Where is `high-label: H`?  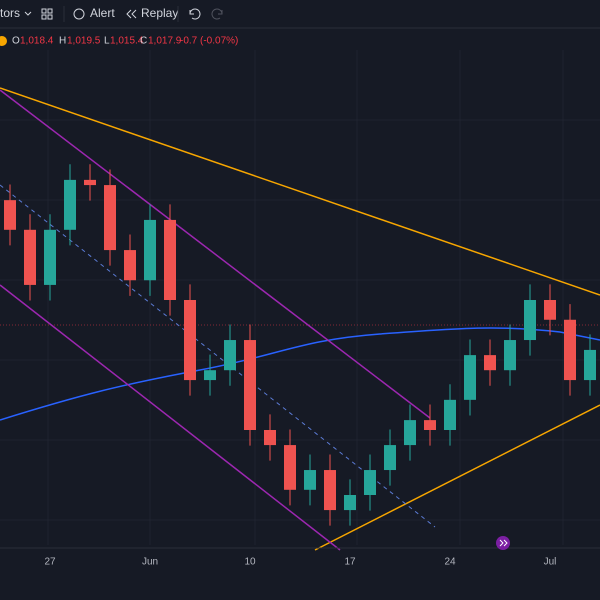
high-label: H is located at coordinates (62, 41).